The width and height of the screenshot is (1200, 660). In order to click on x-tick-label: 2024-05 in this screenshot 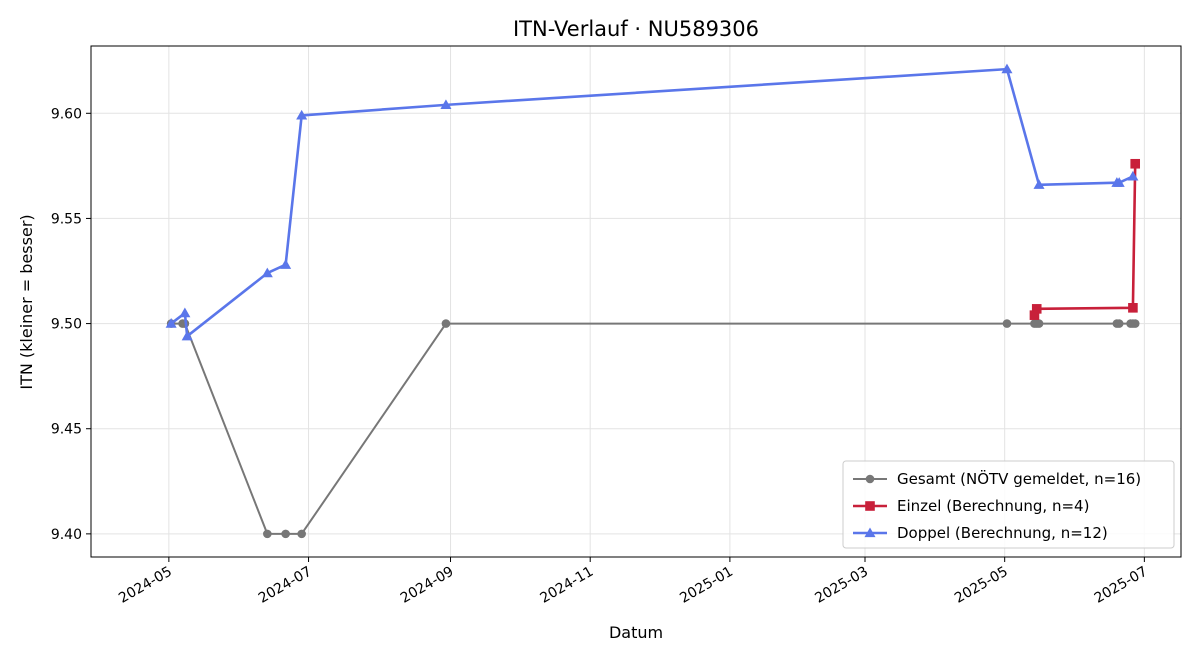, I will do `click(145, 585)`.